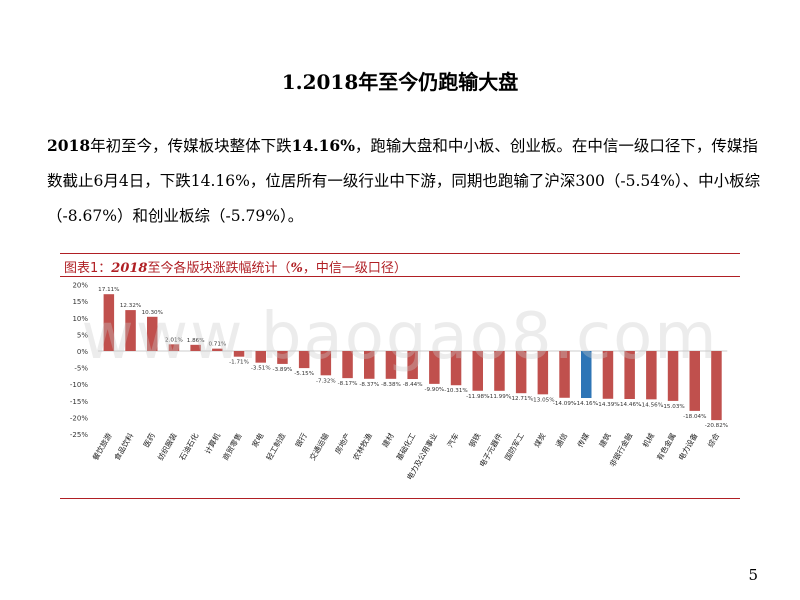  I want to click on category-label: 家电, so click(257, 440).